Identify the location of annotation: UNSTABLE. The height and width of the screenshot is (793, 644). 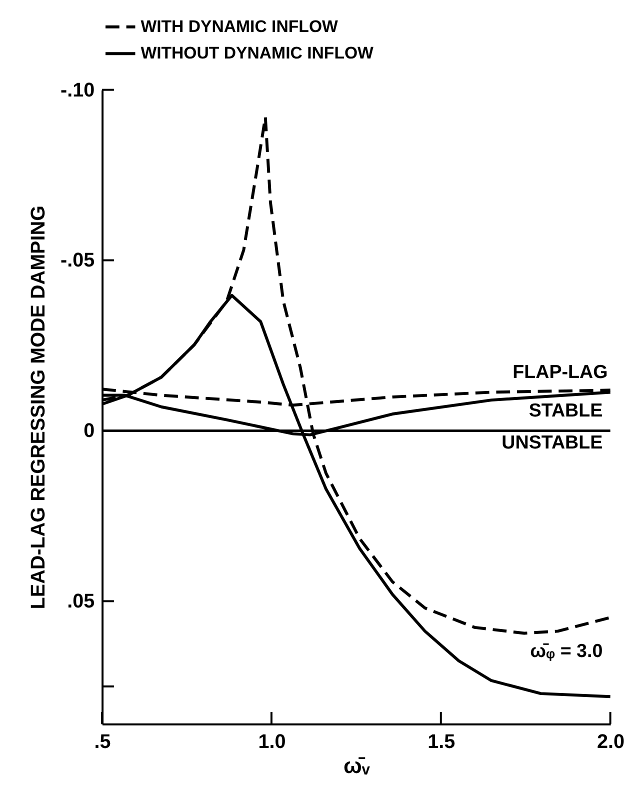
(552, 441).